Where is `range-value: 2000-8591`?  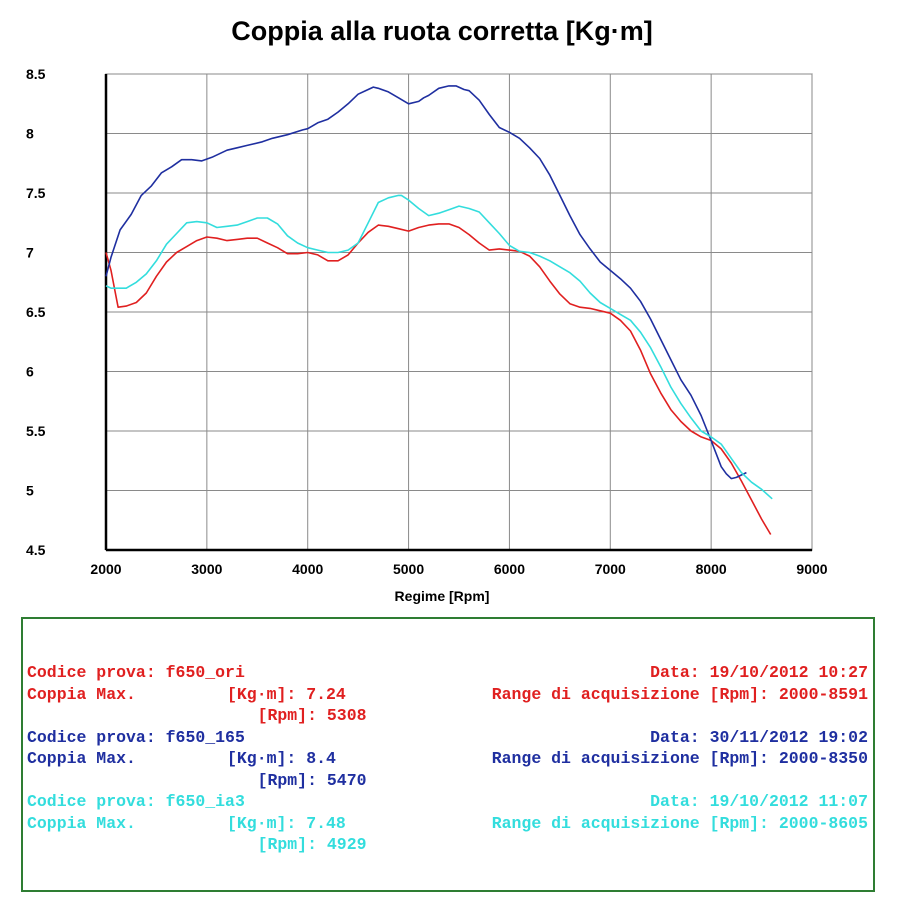 range-value: 2000-8591 is located at coordinates (823, 694).